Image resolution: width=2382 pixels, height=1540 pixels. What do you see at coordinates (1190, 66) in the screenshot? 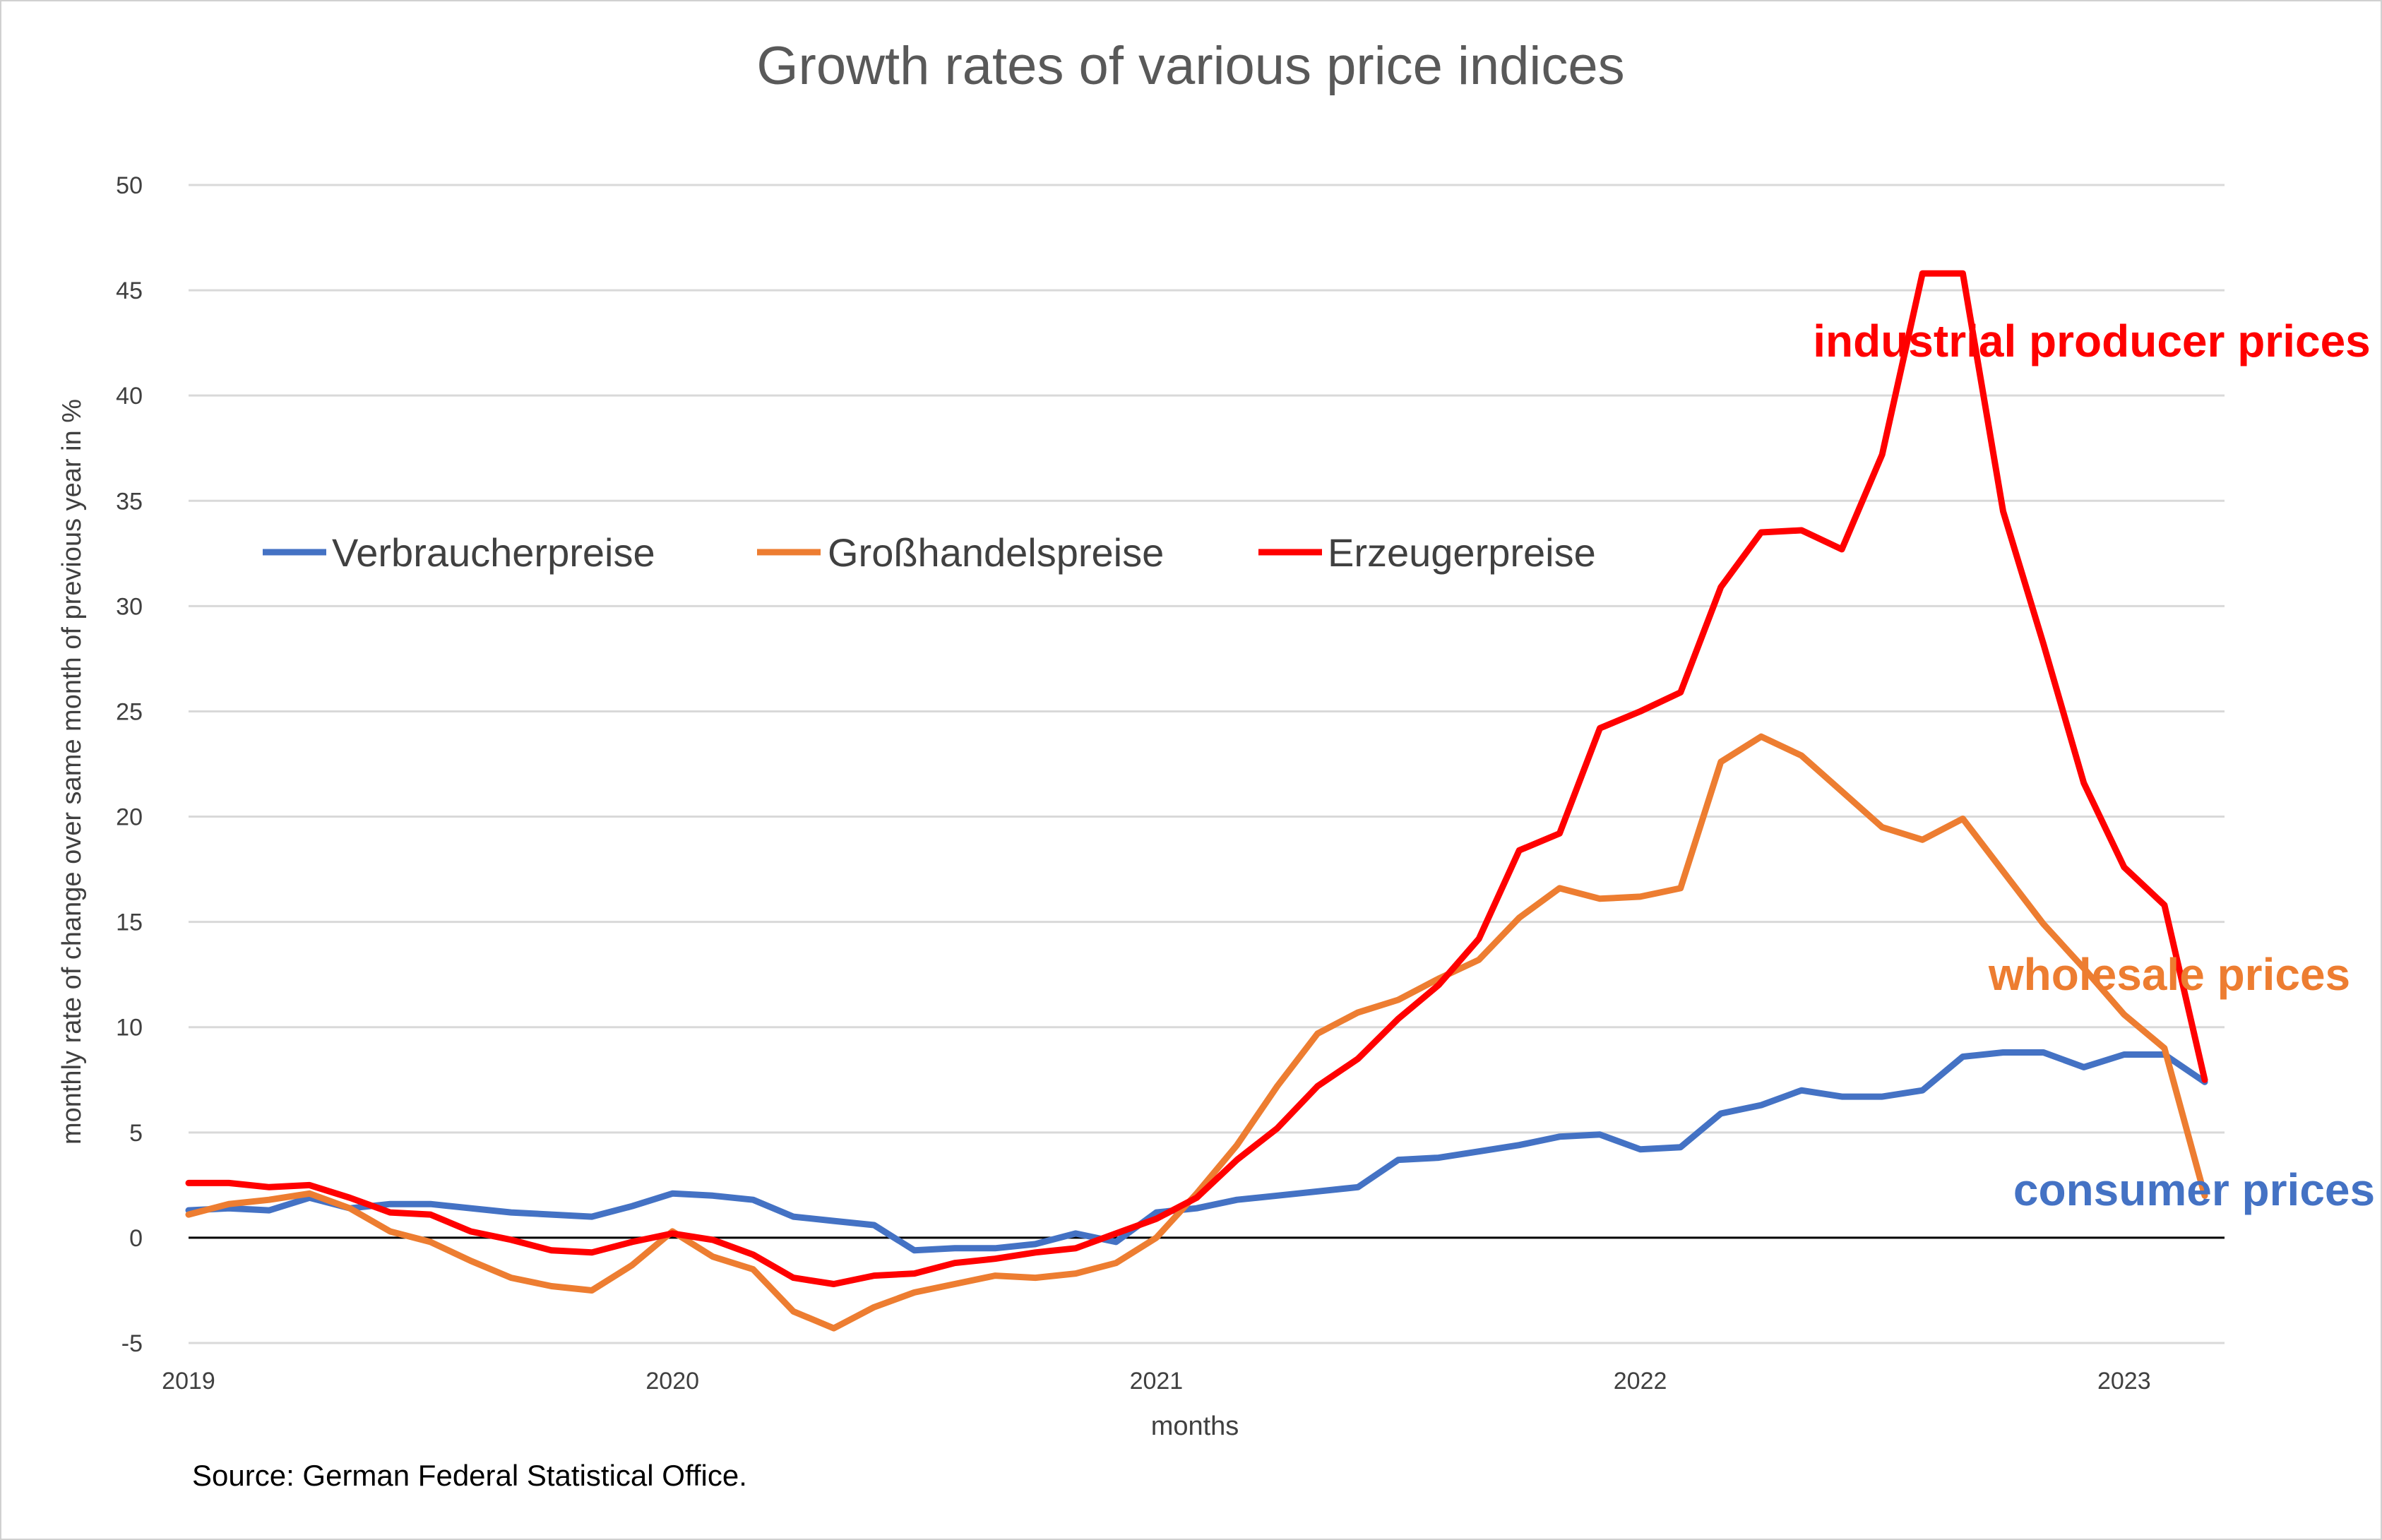
I see `chart-title: Growth rates of various price indices` at bounding box center [1190, 66].